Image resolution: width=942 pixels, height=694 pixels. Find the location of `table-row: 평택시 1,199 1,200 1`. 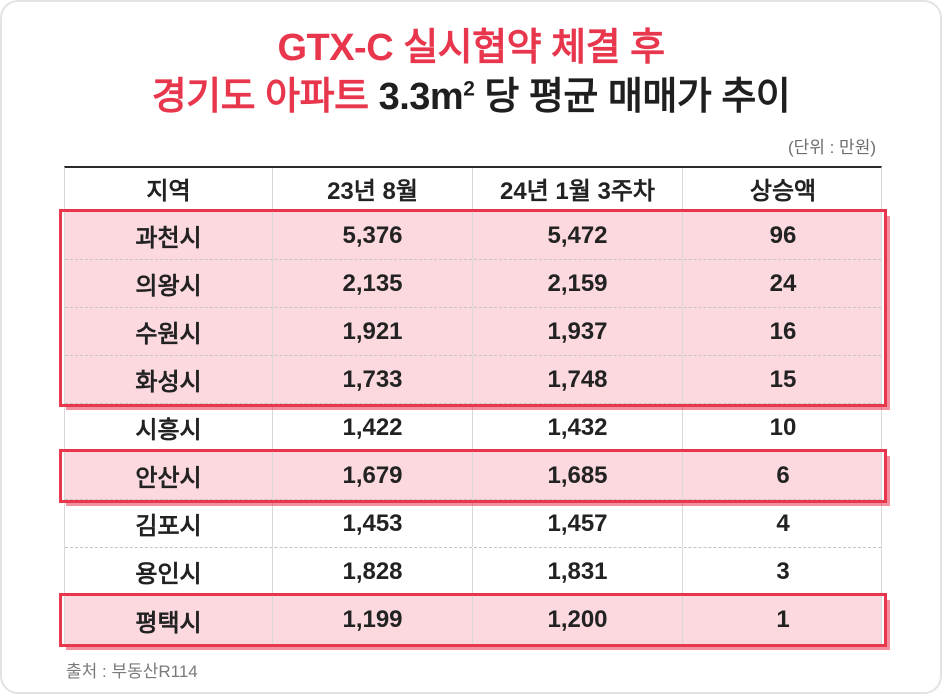

table-row: 평택시 1,199 1,200 1 is located at coordinates (473, 620).